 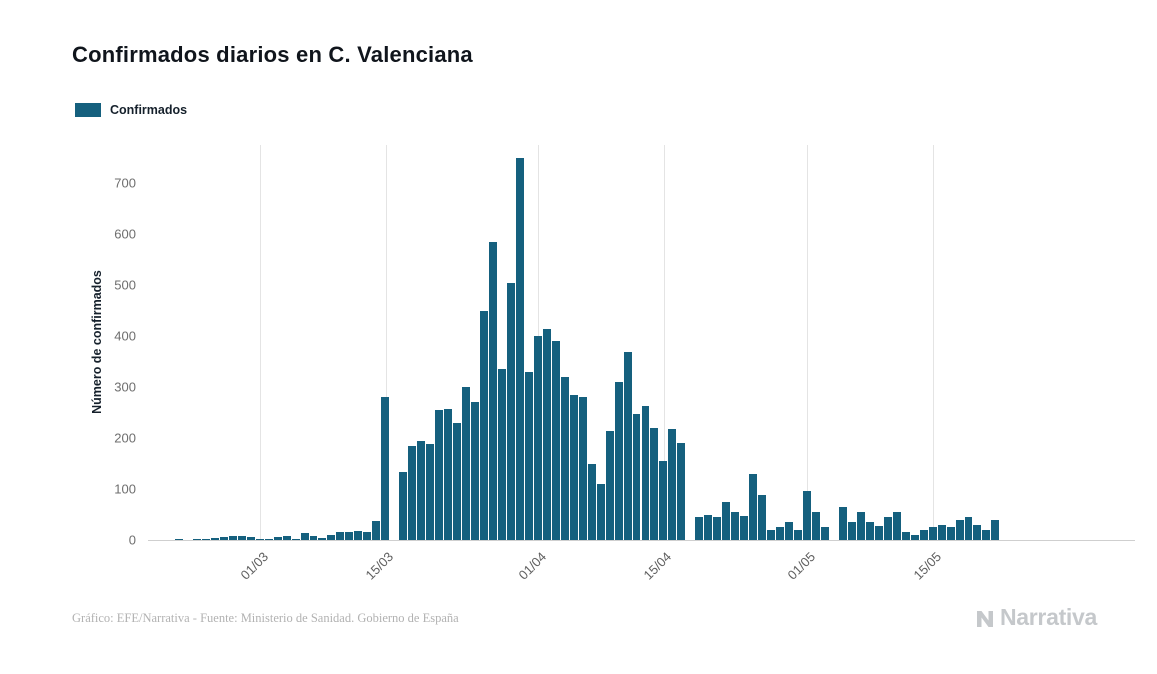 I want to click on y-axis-tick-label: 100, so click(x=125, y=489).